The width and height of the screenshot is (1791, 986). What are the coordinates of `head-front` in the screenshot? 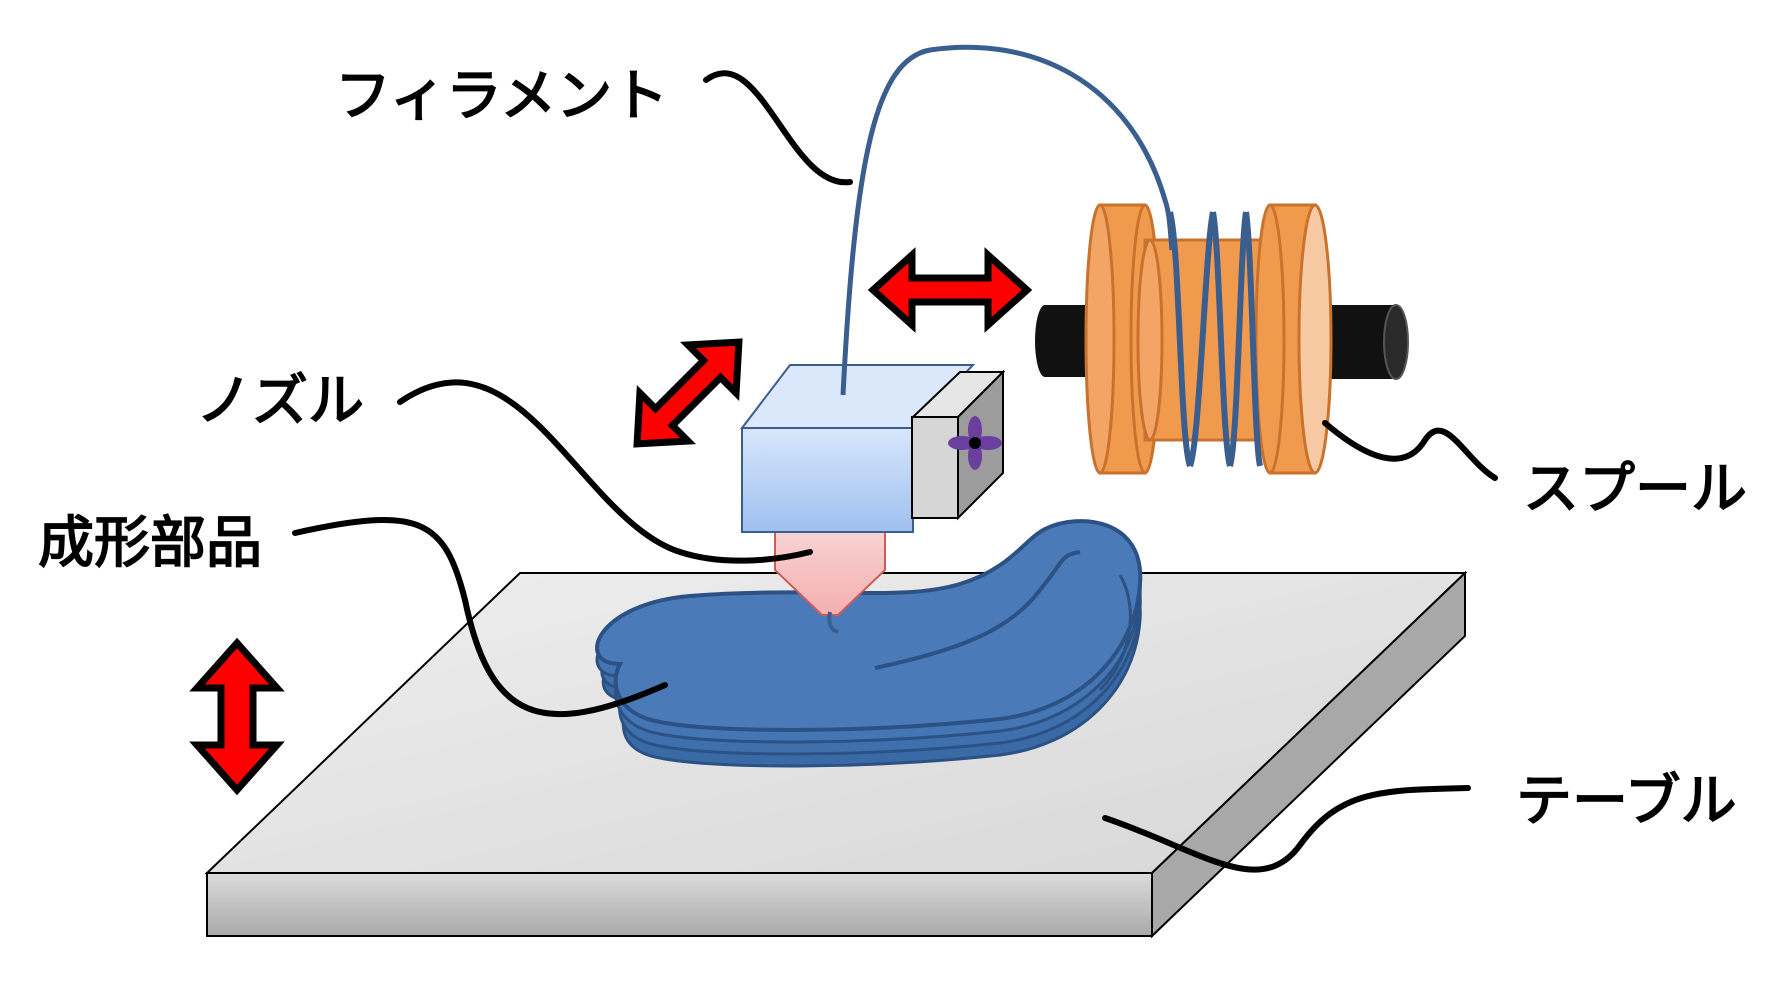 It's located at (827, 480).